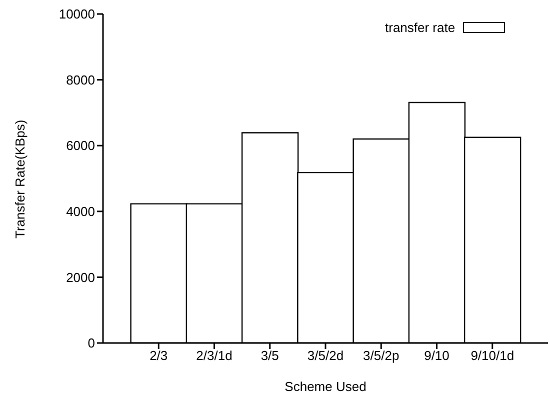 This screenshot has height=409, width=550. I want to click on y-tick-label: 6000, so click(80, 146).